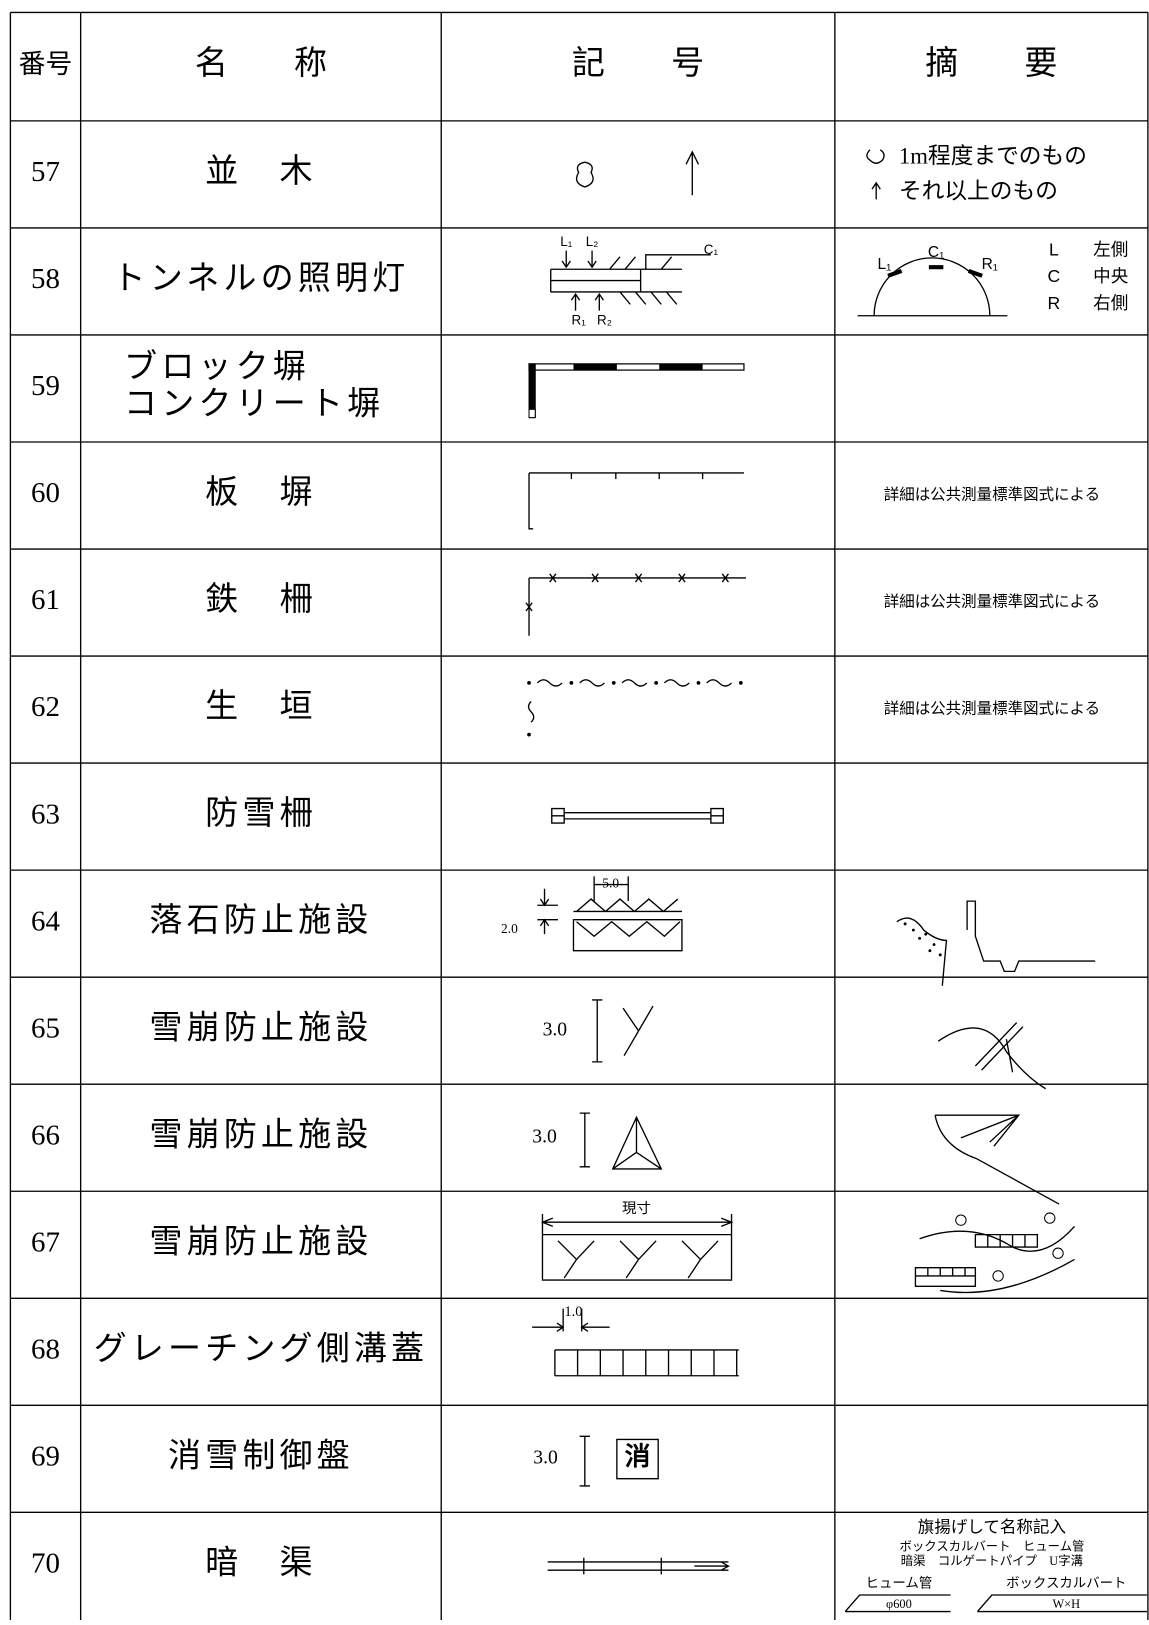 The width and height of the screenshot is (1149, 1625). I want to click on header-cell: 名 称, so click(261, 63).